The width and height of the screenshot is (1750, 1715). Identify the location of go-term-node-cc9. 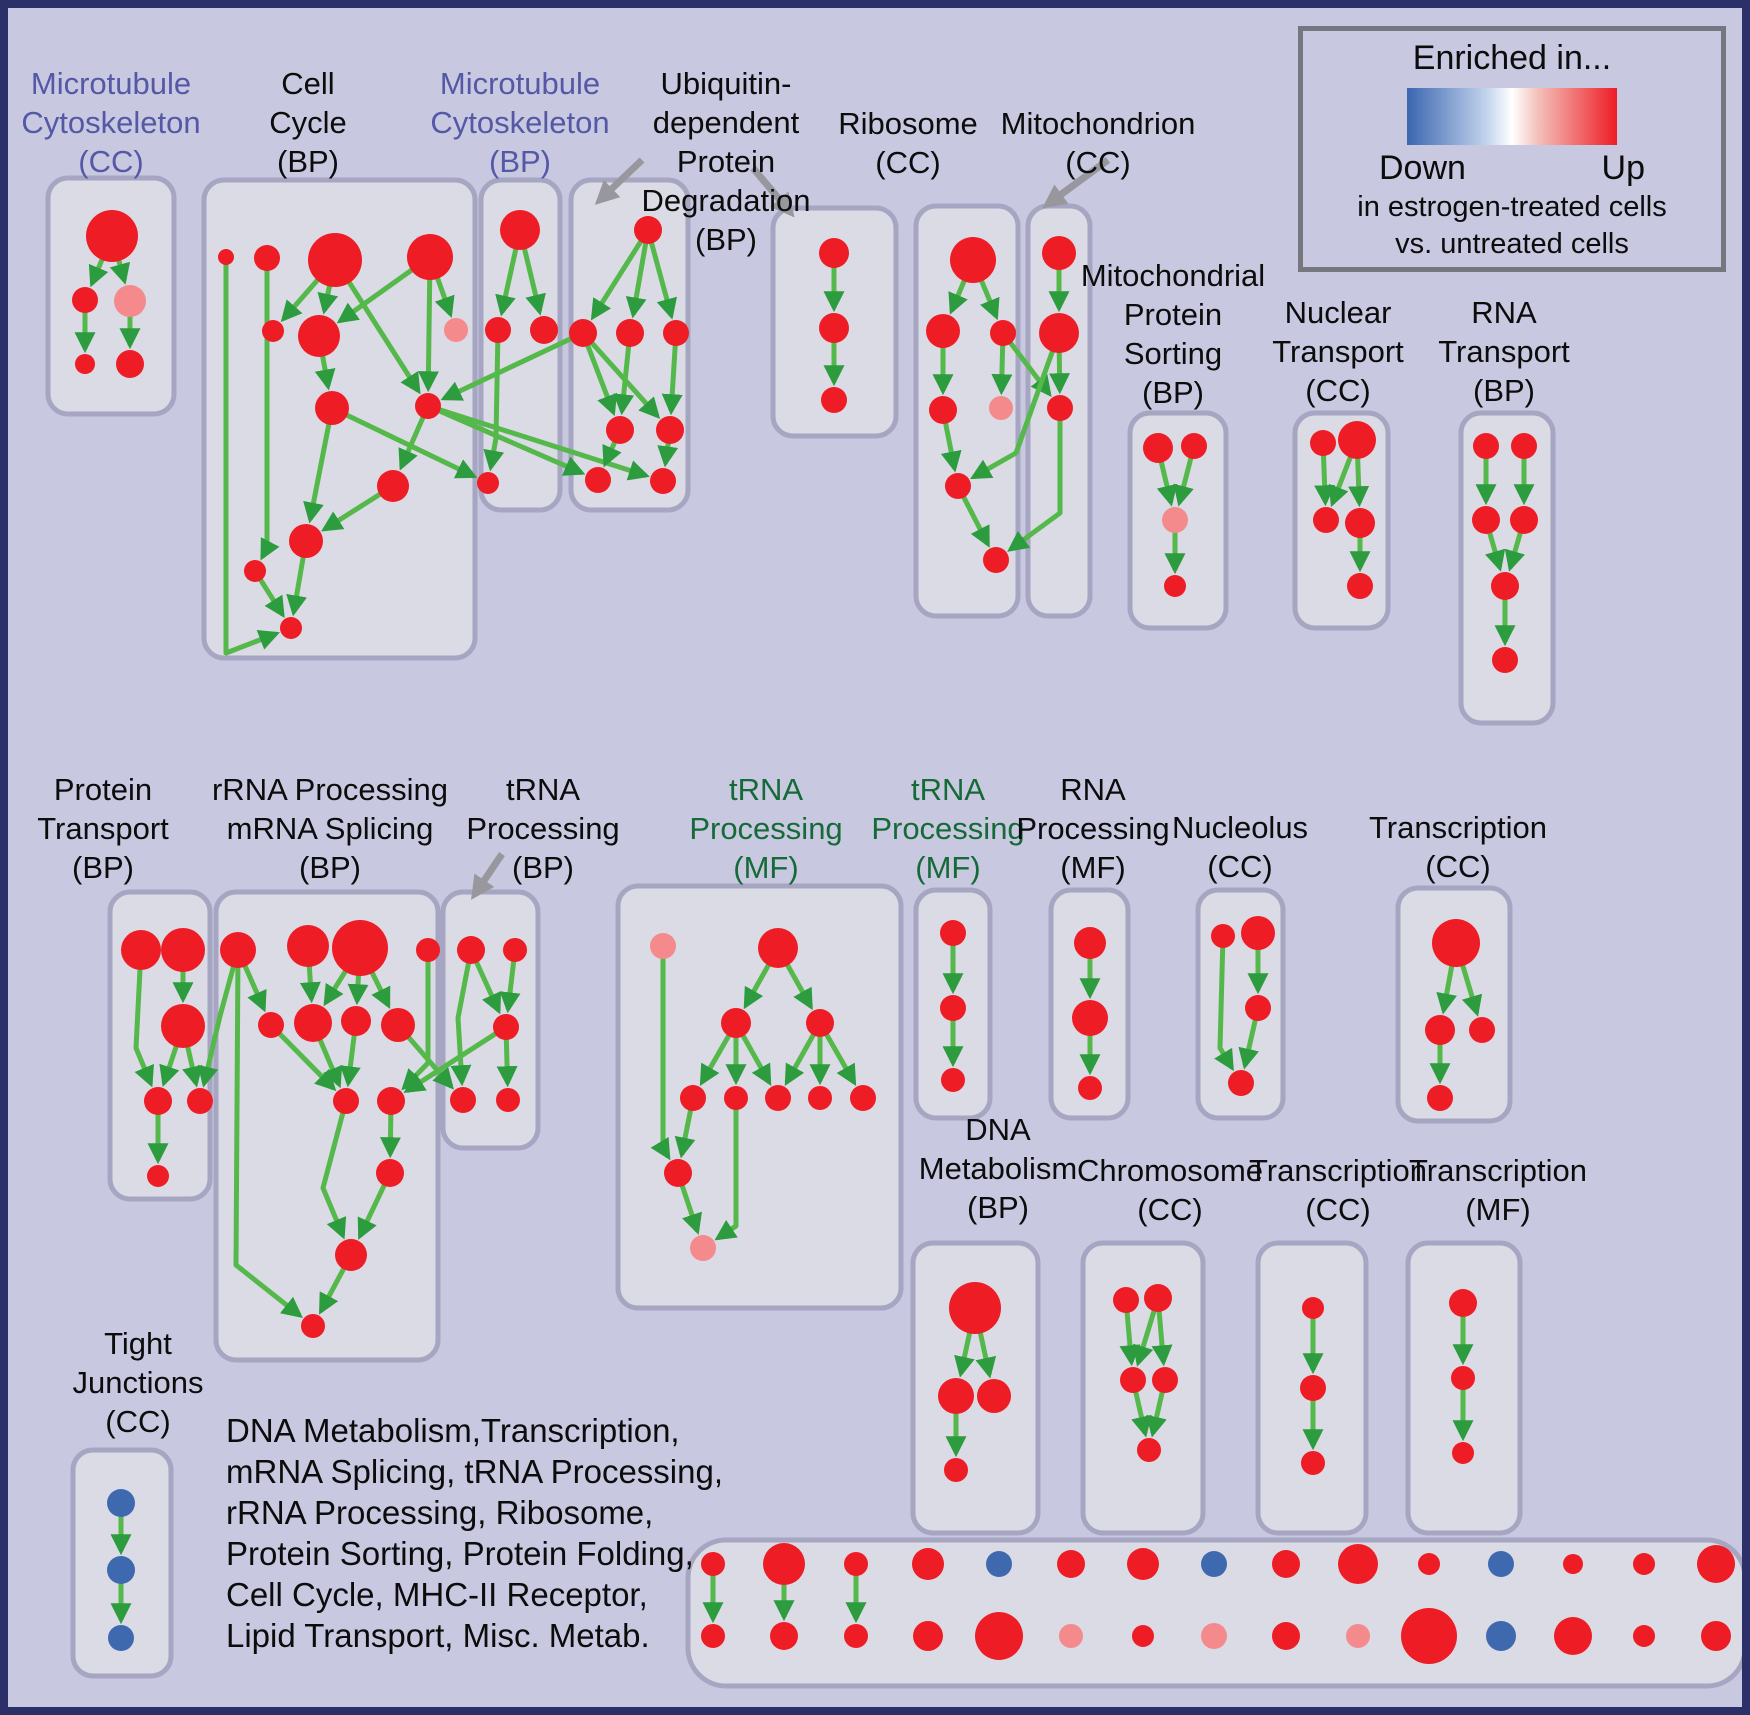
(428, 406).